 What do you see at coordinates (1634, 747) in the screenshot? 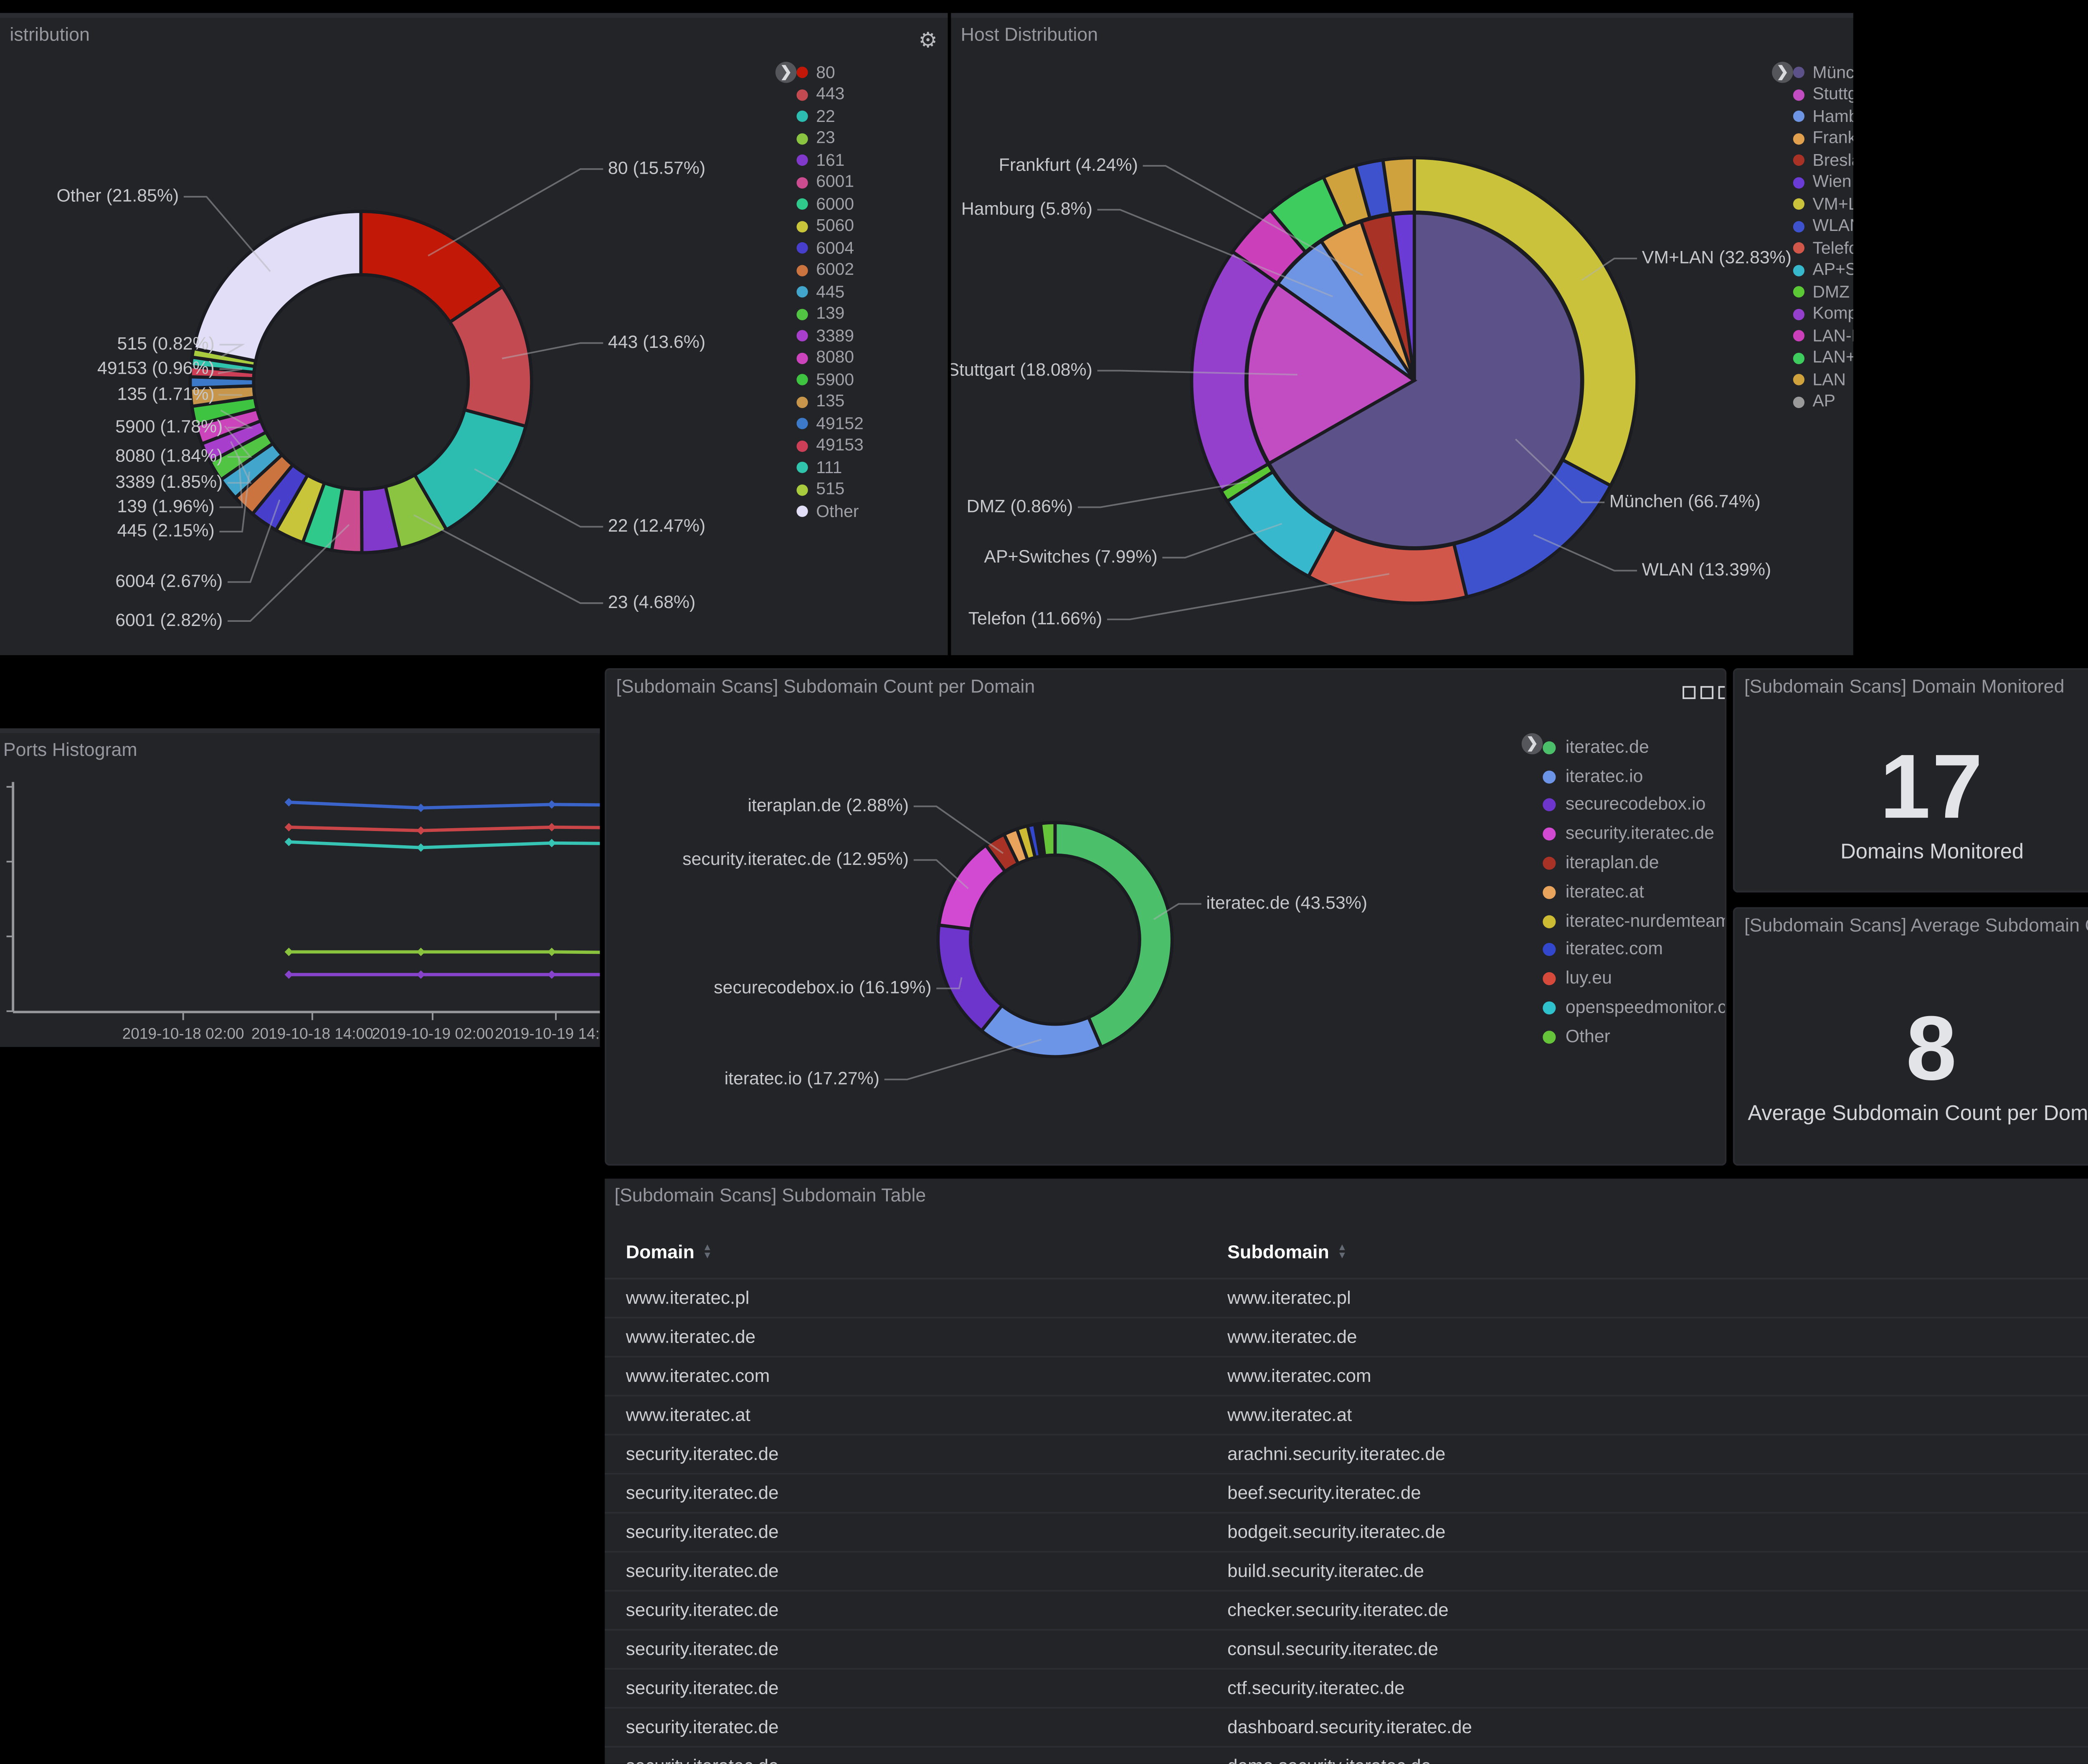
I see `legend-item-iteratec.de: iteratec.de` at bounding box center [1634, 747].